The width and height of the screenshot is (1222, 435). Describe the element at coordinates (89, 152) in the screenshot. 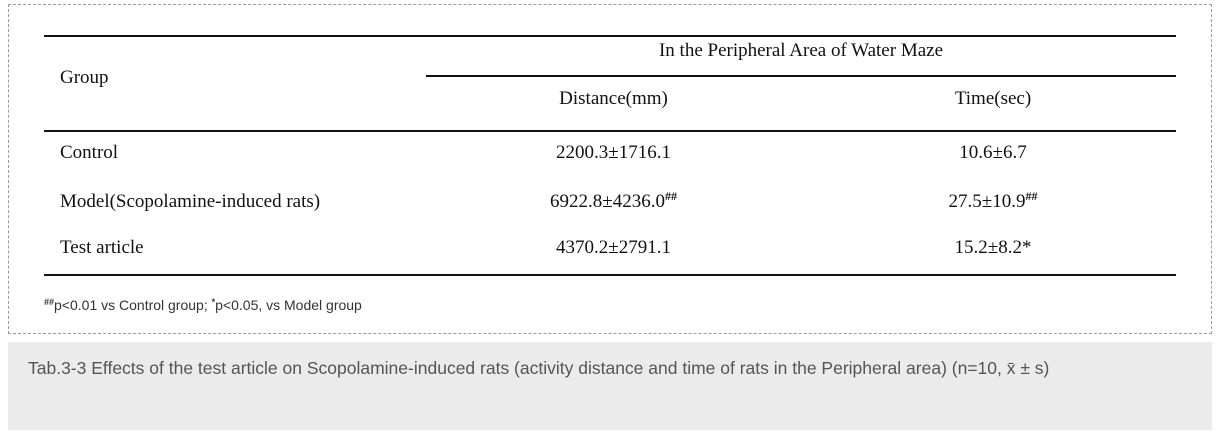

I see `row-label: Control` at that location.